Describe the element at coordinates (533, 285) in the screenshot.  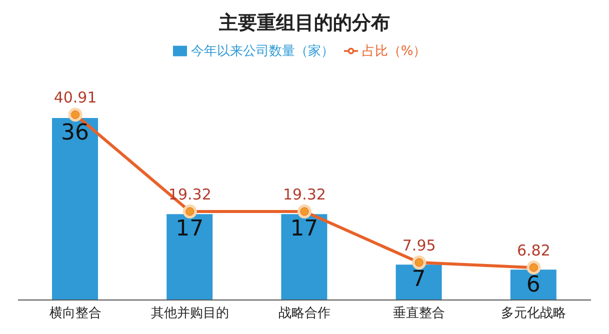
I see `data-label: 6` at that location.